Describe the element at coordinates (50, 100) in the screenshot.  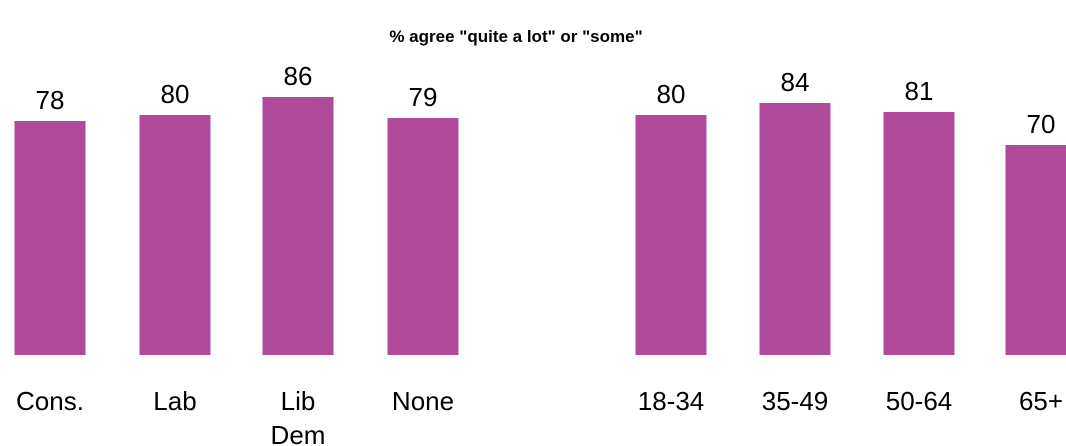
I see `data-label-cons: 78` at that location.